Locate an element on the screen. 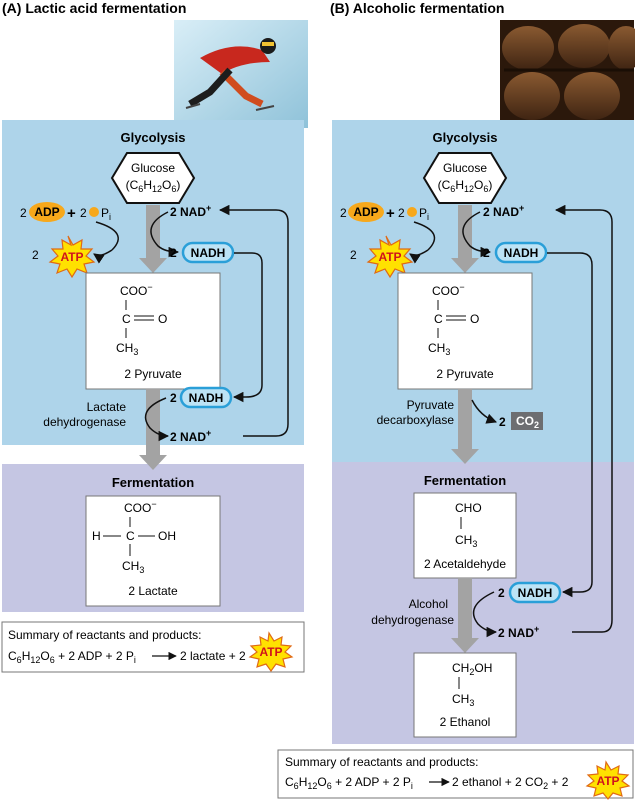  panel-b-title: (B) Alcoholic fermentation is located at coordinates (417, 8).